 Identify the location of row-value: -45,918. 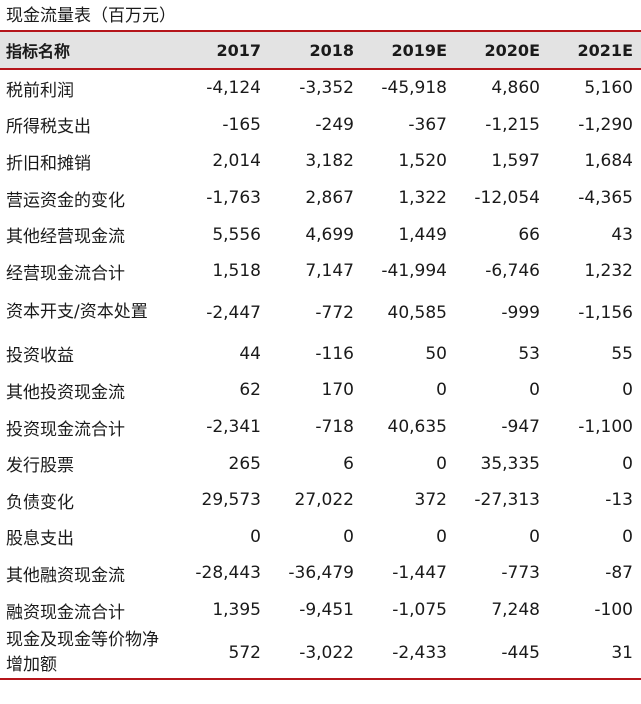
(414, 88).